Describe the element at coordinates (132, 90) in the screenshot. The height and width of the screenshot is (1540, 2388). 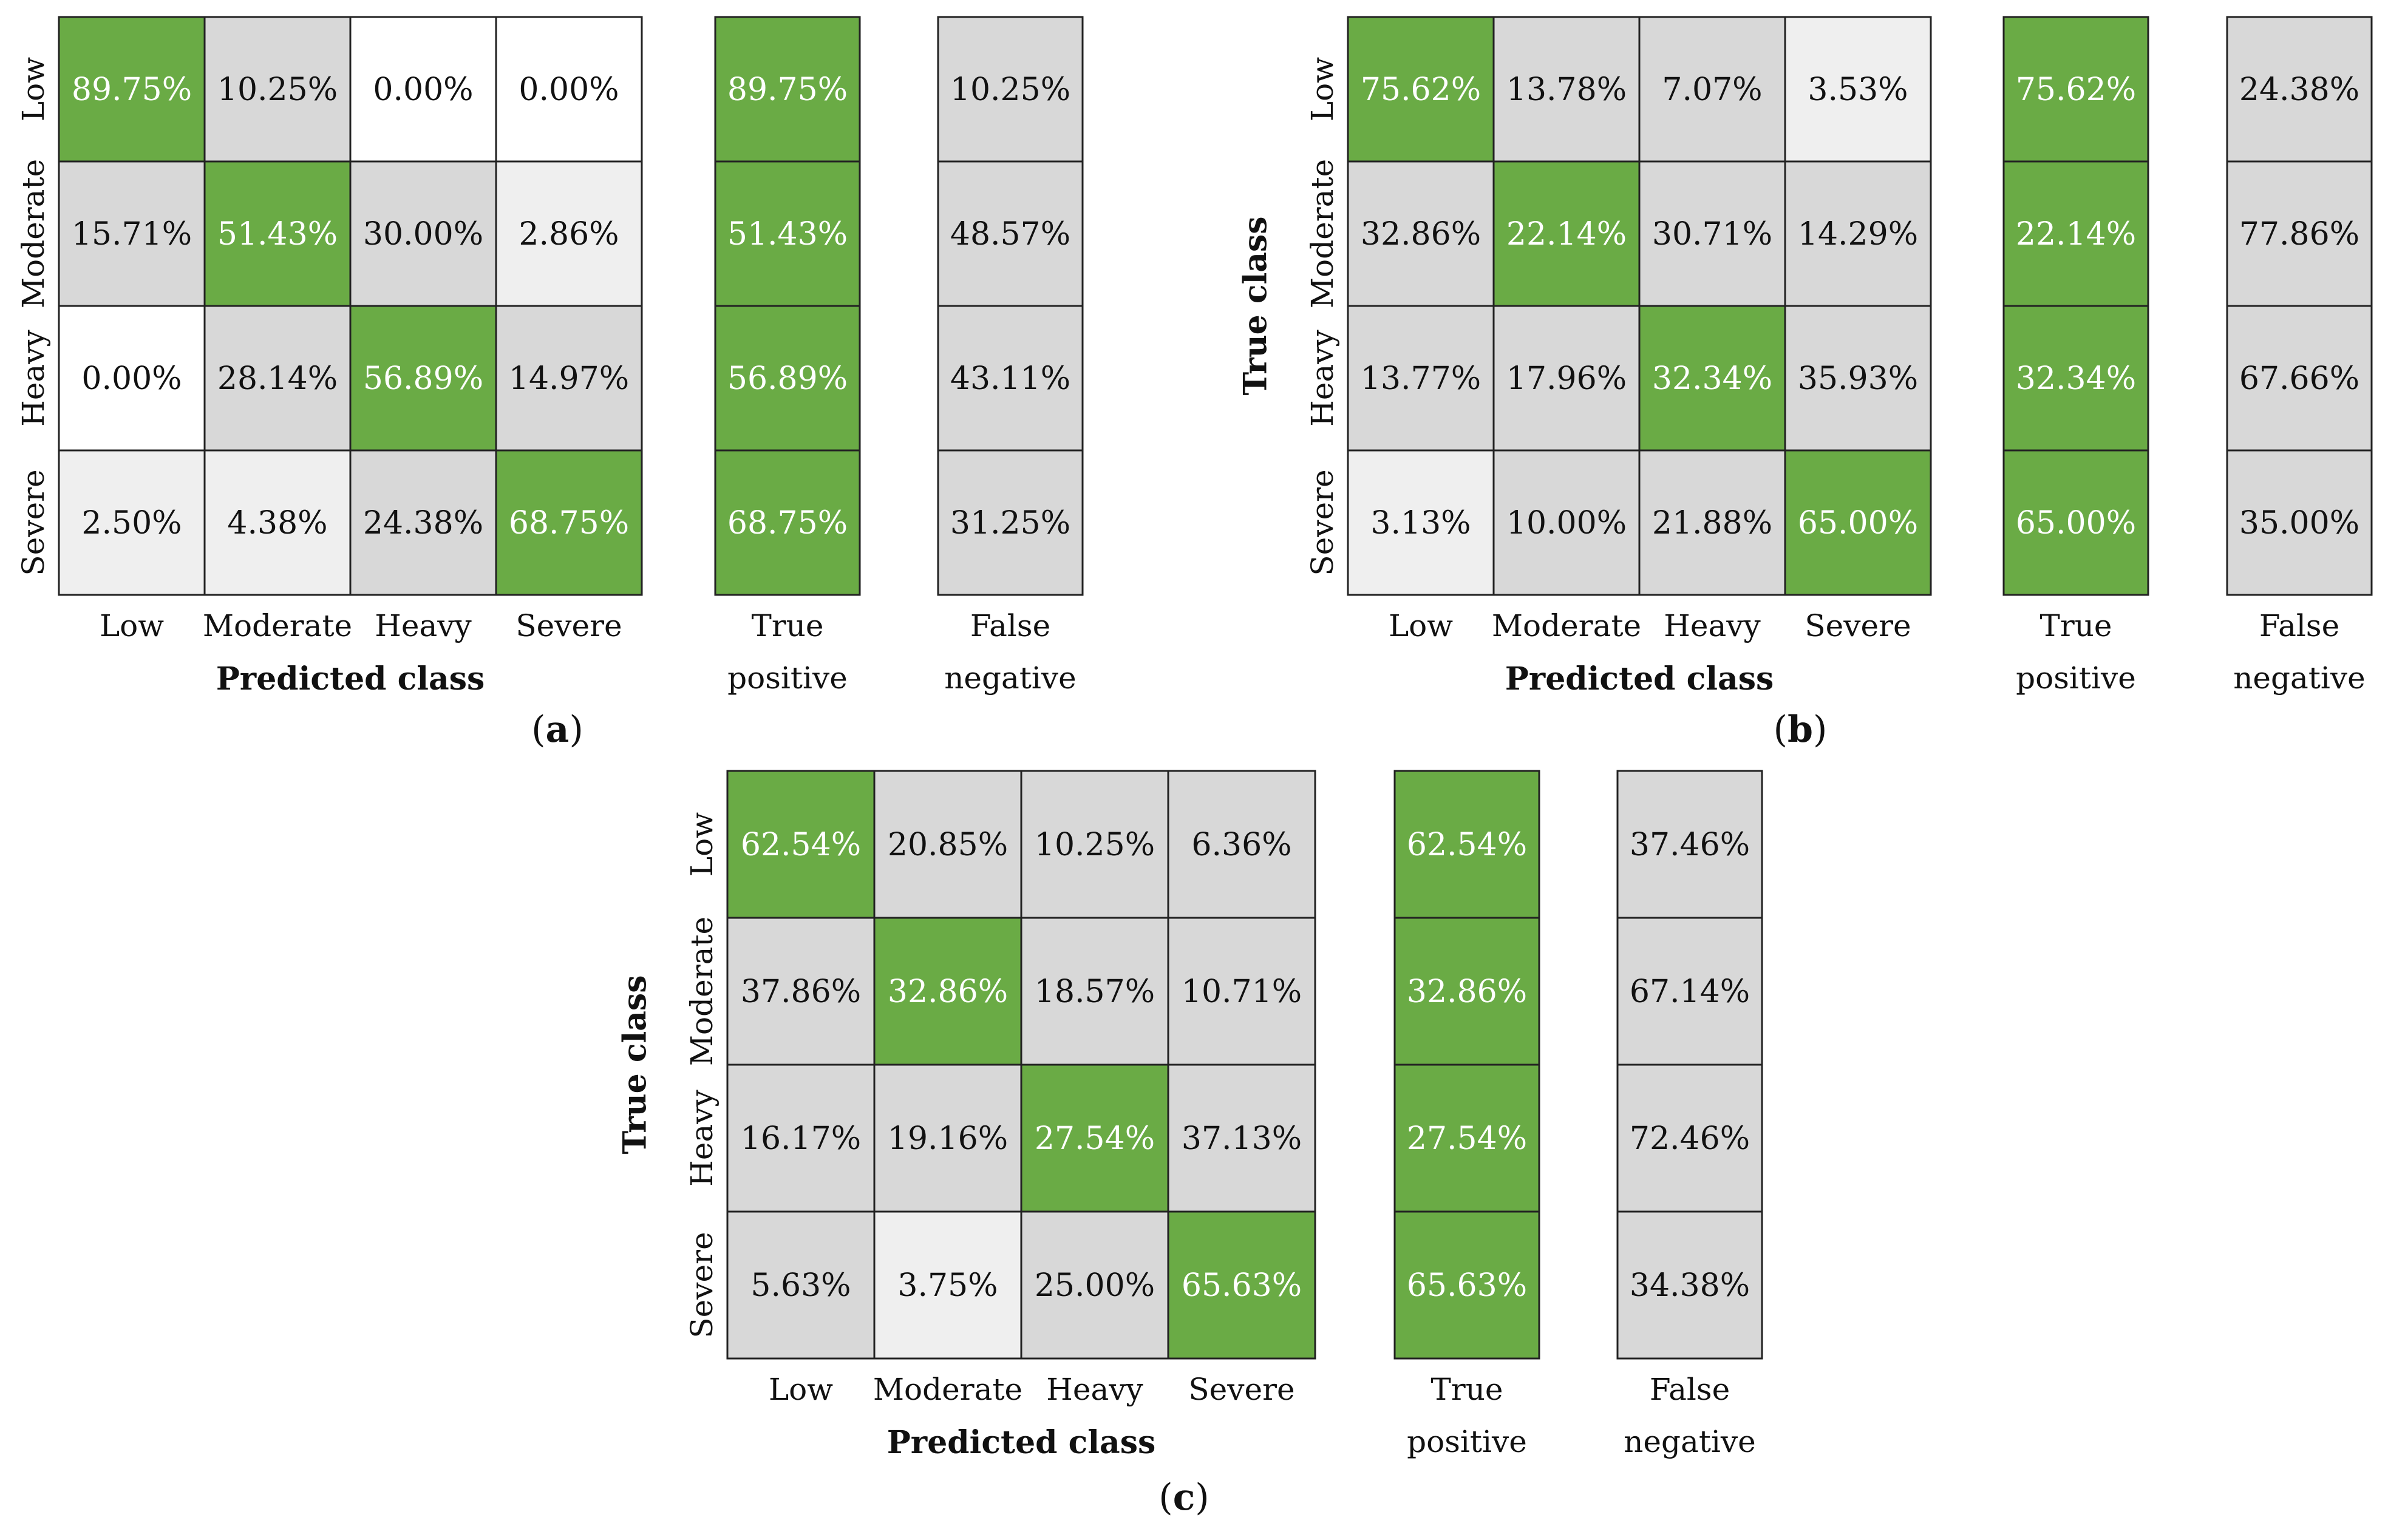
I see `cell-value: 89.75%` at that location.